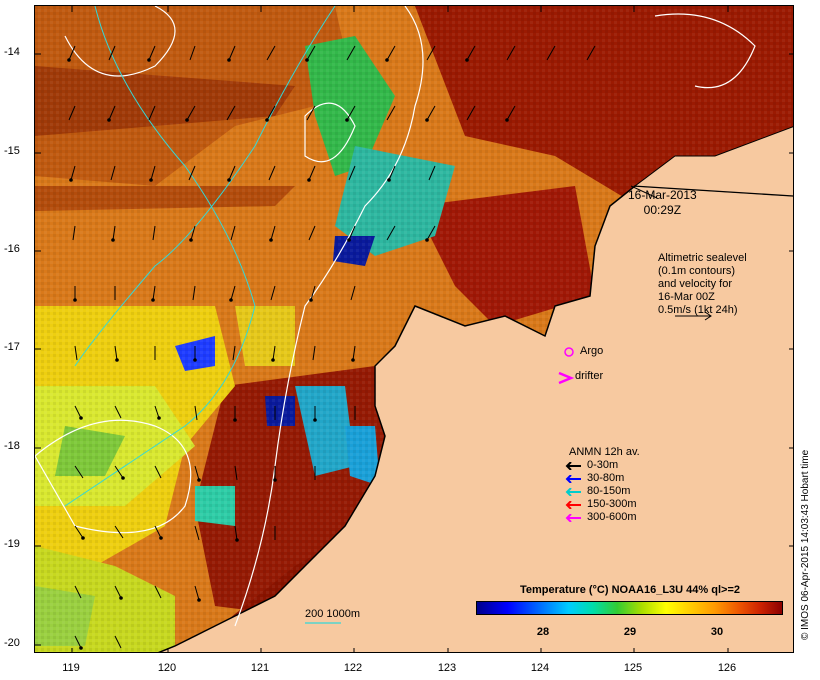 The image size is (820, 680). I want to click on x-tick-label: 123, so click(447, 668).